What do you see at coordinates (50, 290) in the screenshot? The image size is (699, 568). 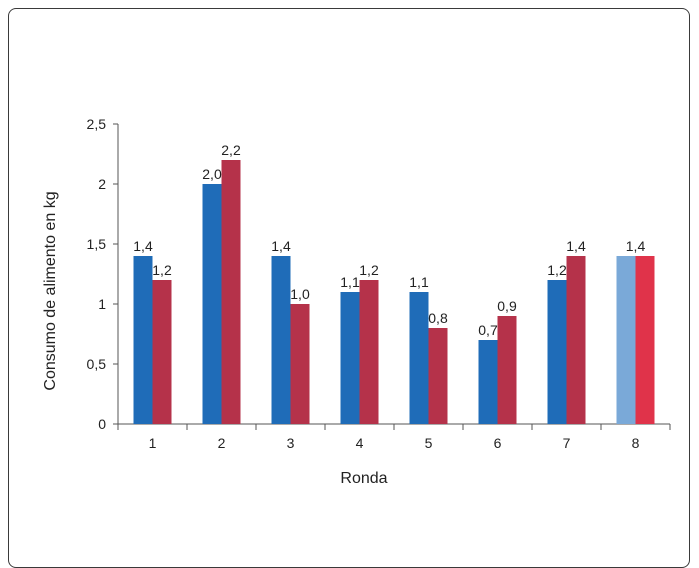 I see `y-axis-title: Consumo de alimento en kg` at bounding box center [50, 290].